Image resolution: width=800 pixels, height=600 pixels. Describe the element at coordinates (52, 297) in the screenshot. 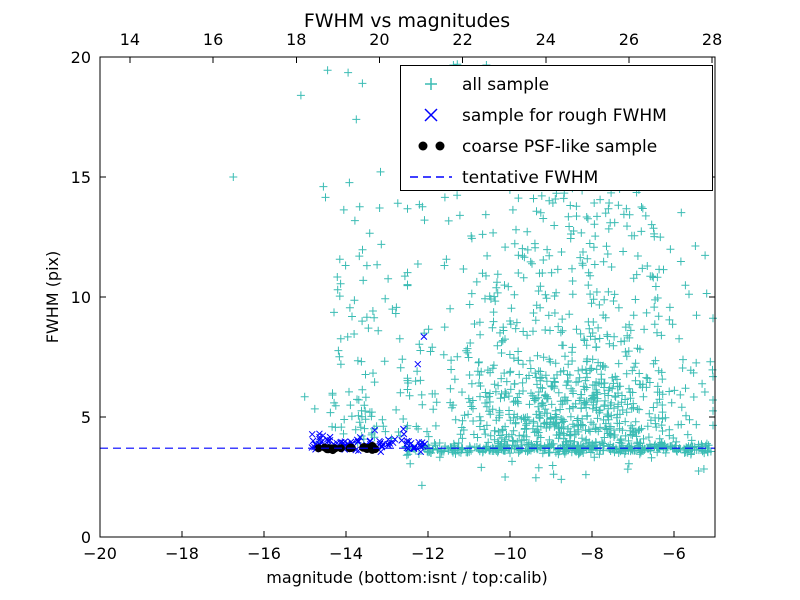

I see `y-axis-label: FWHM (pix)` at that location.